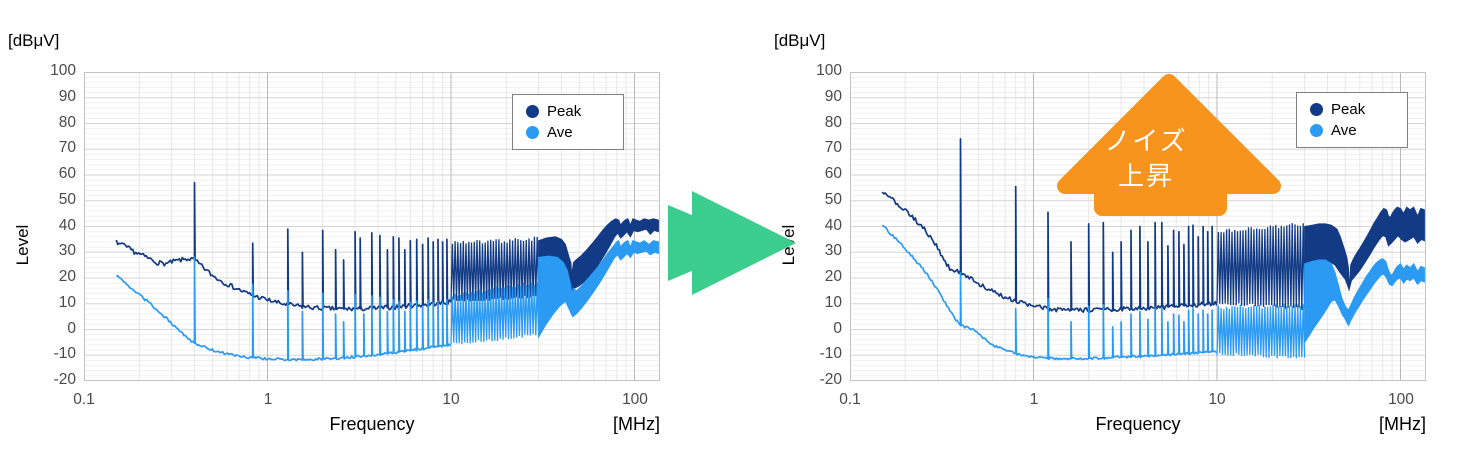 This screenshot has height=454, width=1482. I want to click on transition-arrow-icon, so click(732, 243).